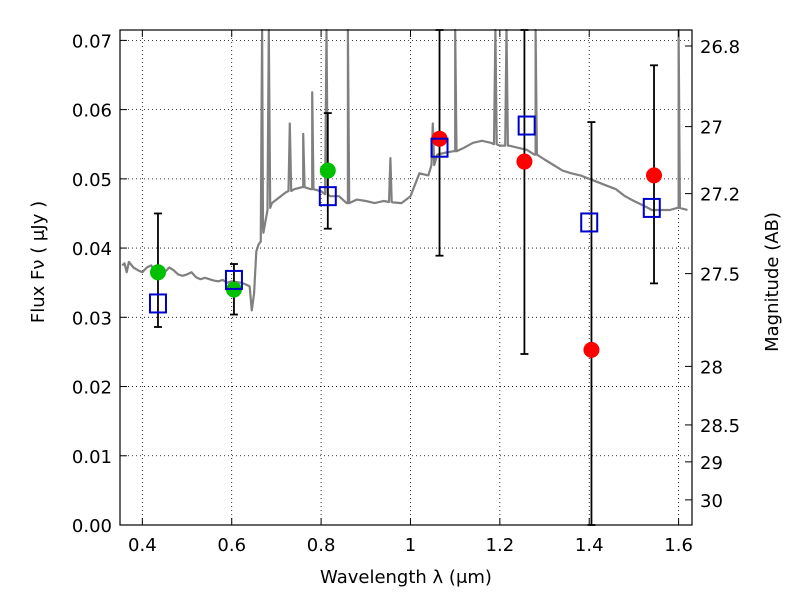 The image size is (800, 600). What do you see at coordinates (410, 545) in the screenshot?
I see `x-tick-label: 1` at bounding box center [410, 545].